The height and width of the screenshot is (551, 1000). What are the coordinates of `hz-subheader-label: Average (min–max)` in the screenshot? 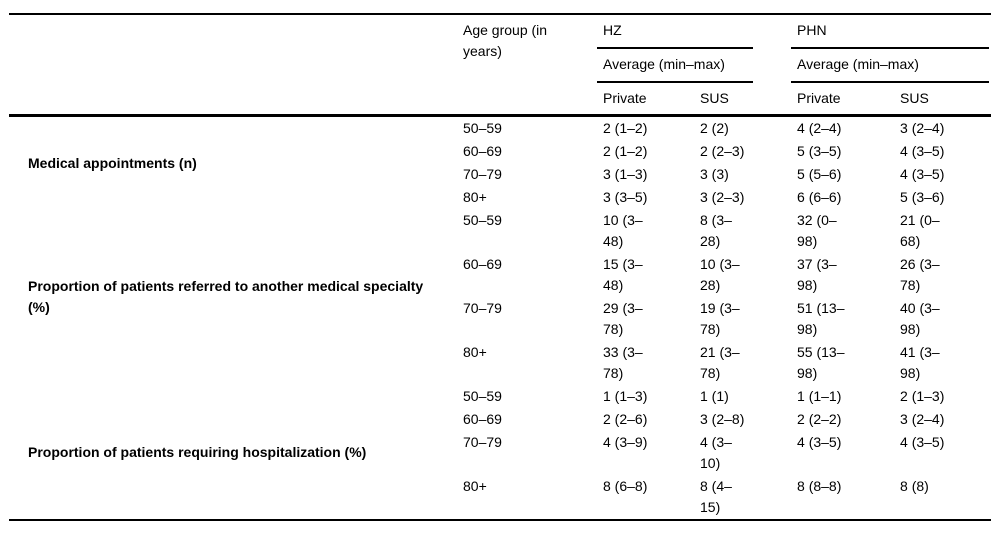 It's located at (675, 66).